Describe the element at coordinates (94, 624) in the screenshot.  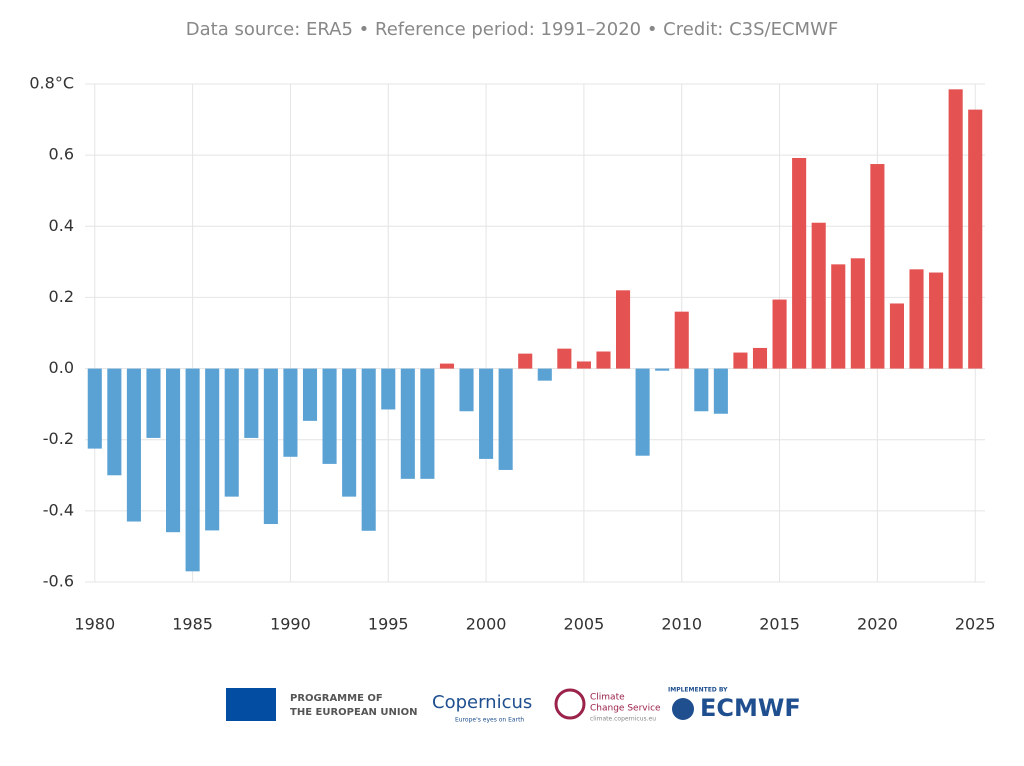
I see `x-tick-label: 1980` at that location.